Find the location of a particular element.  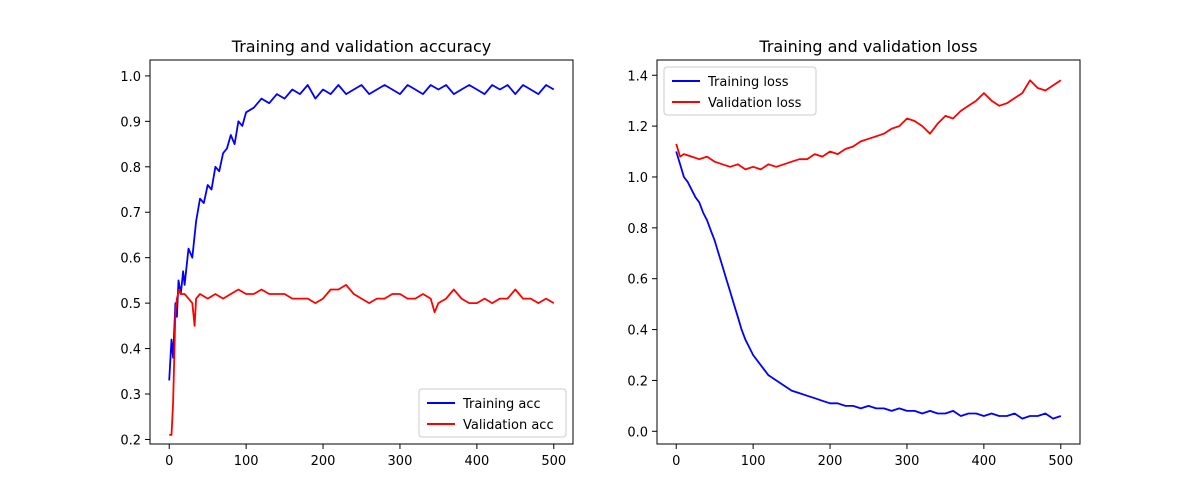

chart-title: Training and validation loss is located at coordinates (867, 46).